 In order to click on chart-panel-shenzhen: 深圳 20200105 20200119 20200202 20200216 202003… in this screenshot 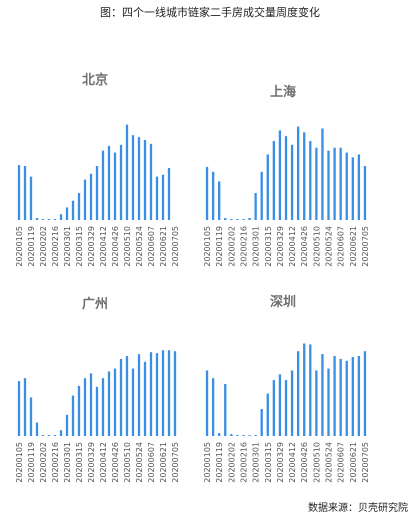, I will do `click(286, 388)`.